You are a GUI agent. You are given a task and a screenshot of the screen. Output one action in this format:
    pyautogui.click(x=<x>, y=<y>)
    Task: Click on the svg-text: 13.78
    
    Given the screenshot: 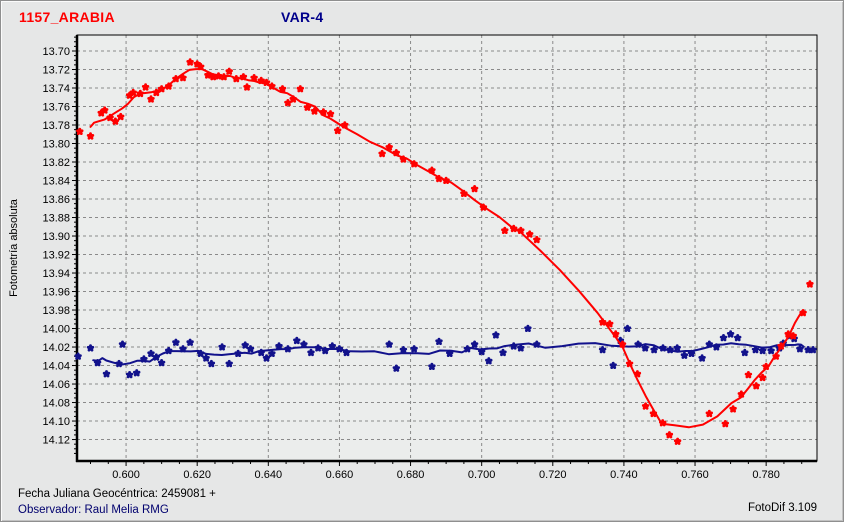 What is the action you would take?
    pyautogui.click(x=56, y=126)
    